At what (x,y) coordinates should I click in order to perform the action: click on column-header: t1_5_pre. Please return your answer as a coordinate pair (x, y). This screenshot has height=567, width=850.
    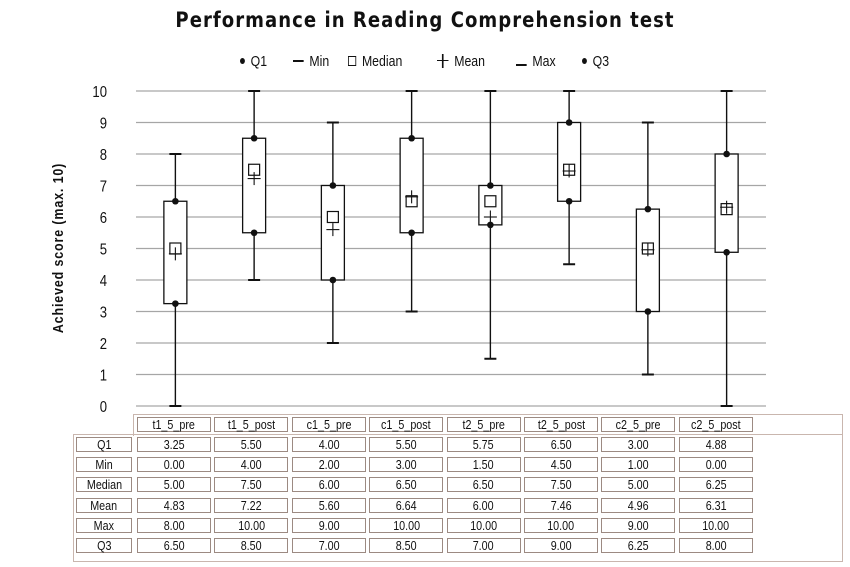
    Looking at the image, I should click on (174, 424).